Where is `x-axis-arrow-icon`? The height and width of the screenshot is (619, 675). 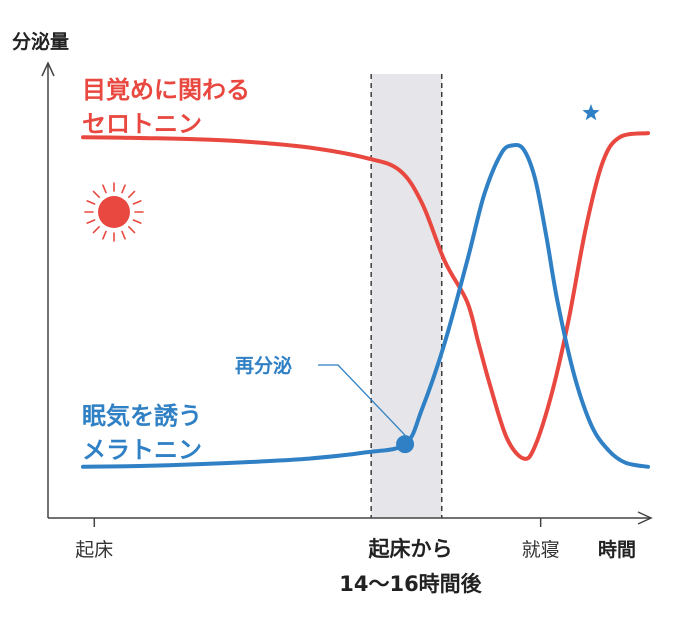
x-axis-arrow-icon is located at coordinates (645, 518).